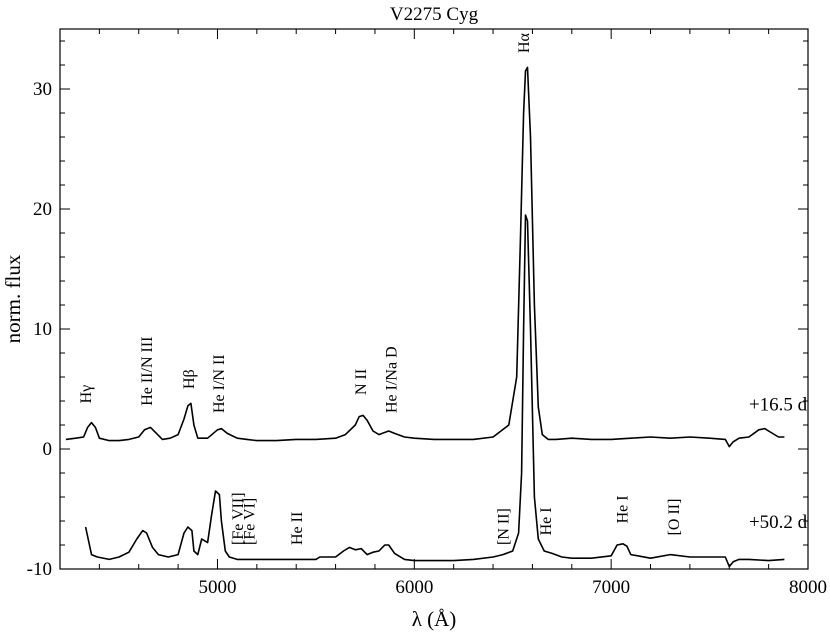 The image size is (830, 633). What do you see at coordinates (219, 383) in the screenshot?
I see `line-label: He I/N II` at bounding box center [219, 383].